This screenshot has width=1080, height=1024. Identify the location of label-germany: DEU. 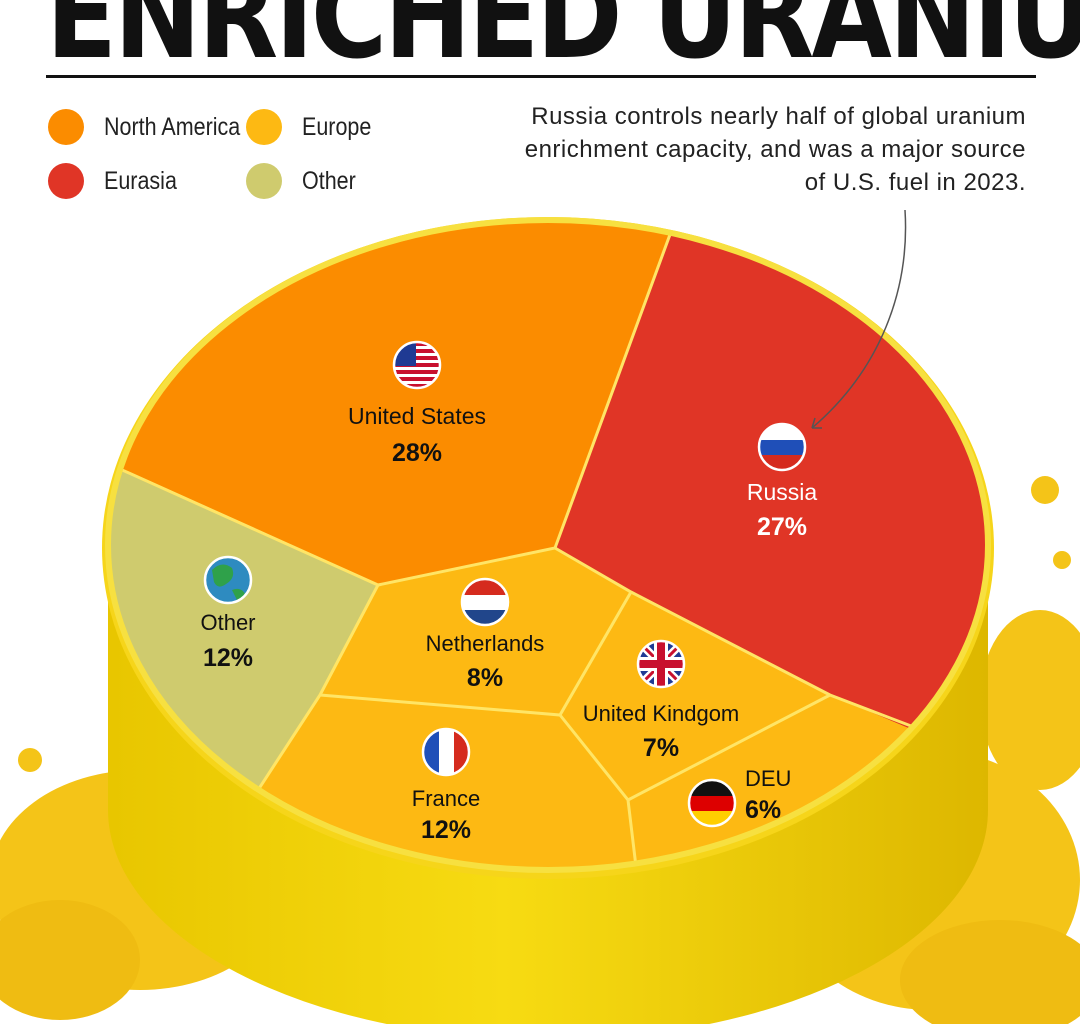
(768, 778).